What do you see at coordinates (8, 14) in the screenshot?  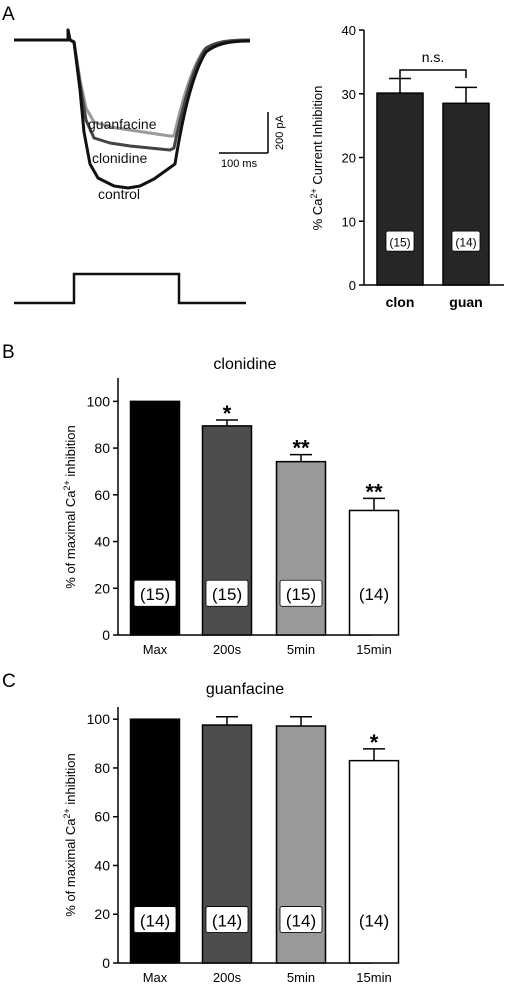 I see `panel-label-a: A` at bounding box center [8, 14].